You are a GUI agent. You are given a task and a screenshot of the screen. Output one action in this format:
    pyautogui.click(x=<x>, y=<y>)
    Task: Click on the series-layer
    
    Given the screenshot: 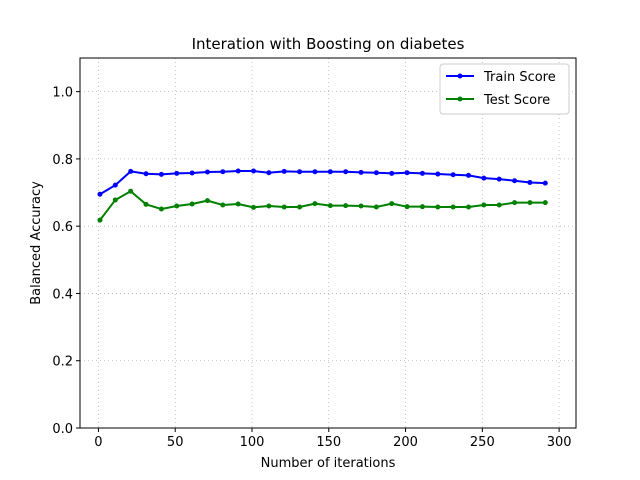 What is the action you would take?
    pyautogui.click(x=322, y=195)
    